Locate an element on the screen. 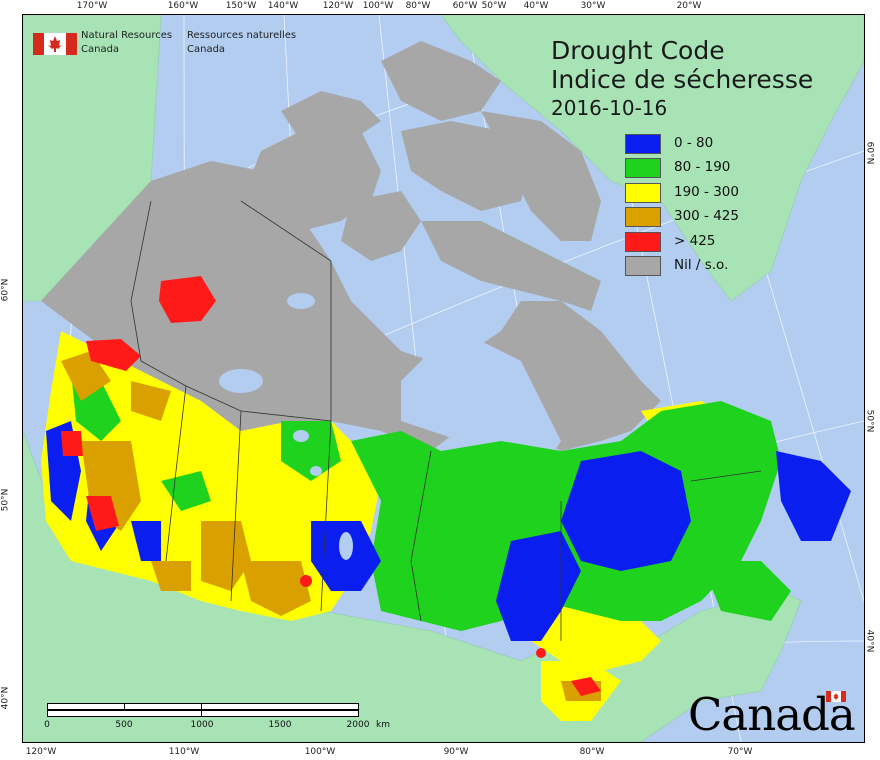 This screenshot has width=880, height=760. tick-bottom-100w: 100°W is located at coordinates (320, 752).